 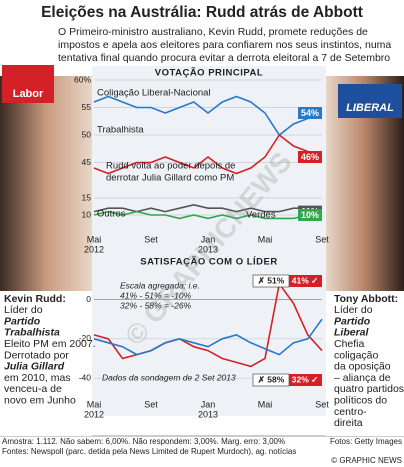 I want to click on right-text-line: Liberal, so click(x=352, y=333).